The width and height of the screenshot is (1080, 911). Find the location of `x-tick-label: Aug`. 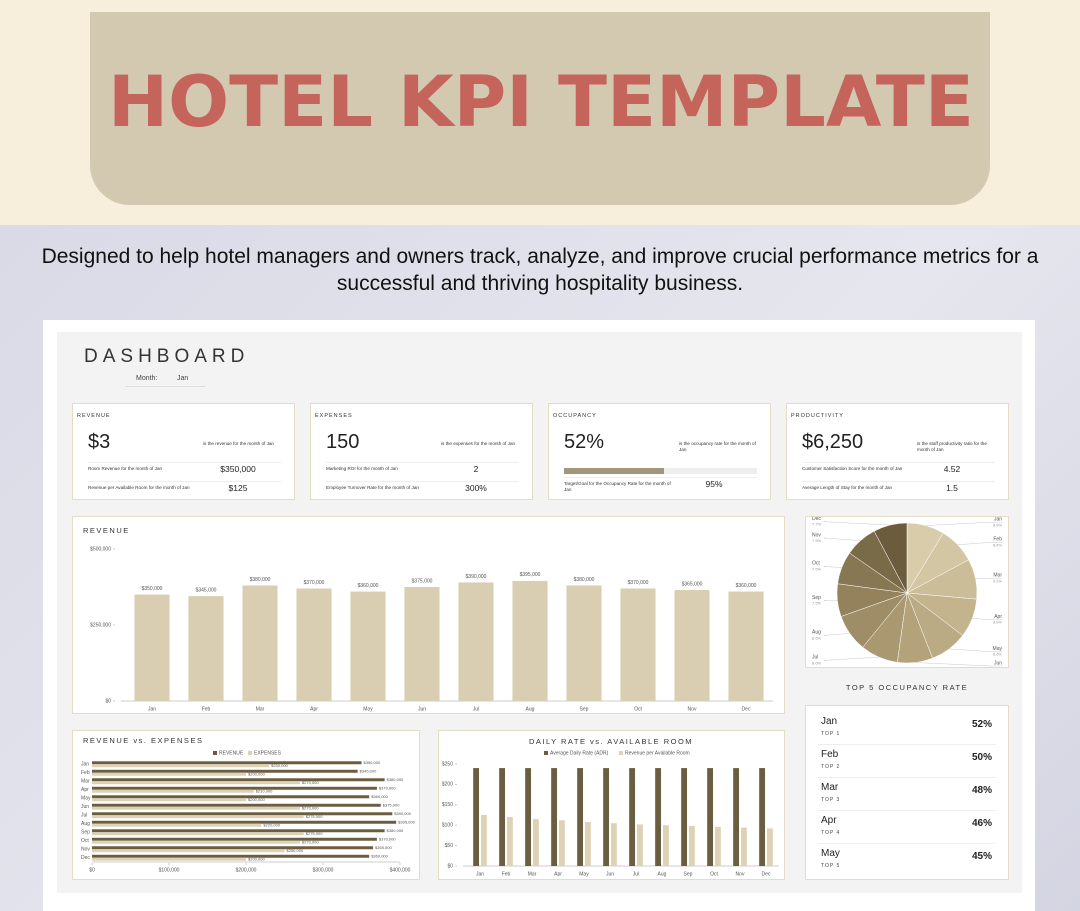

x-tick-label: Aug is located at coordinates (662, 874).